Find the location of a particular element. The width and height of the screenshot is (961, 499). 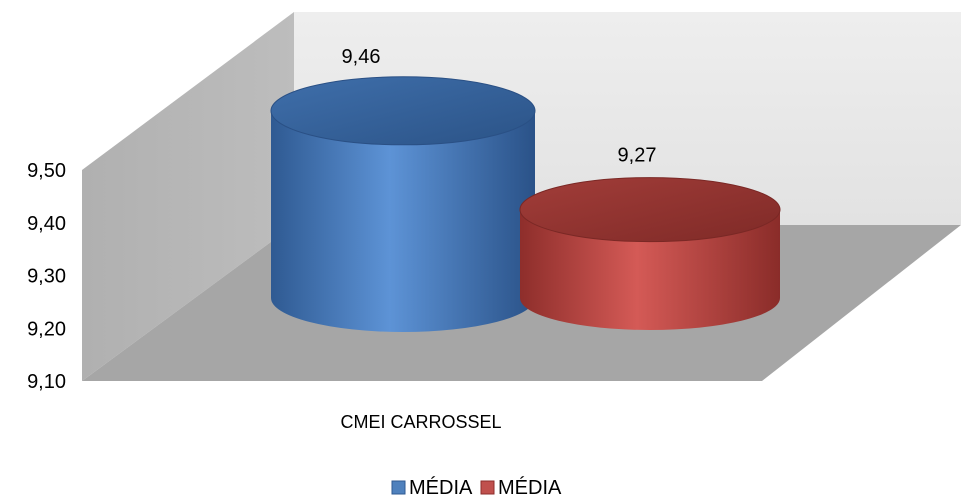

data-labels-group: 9,46 9,27 is located at coordinates (499, 106).